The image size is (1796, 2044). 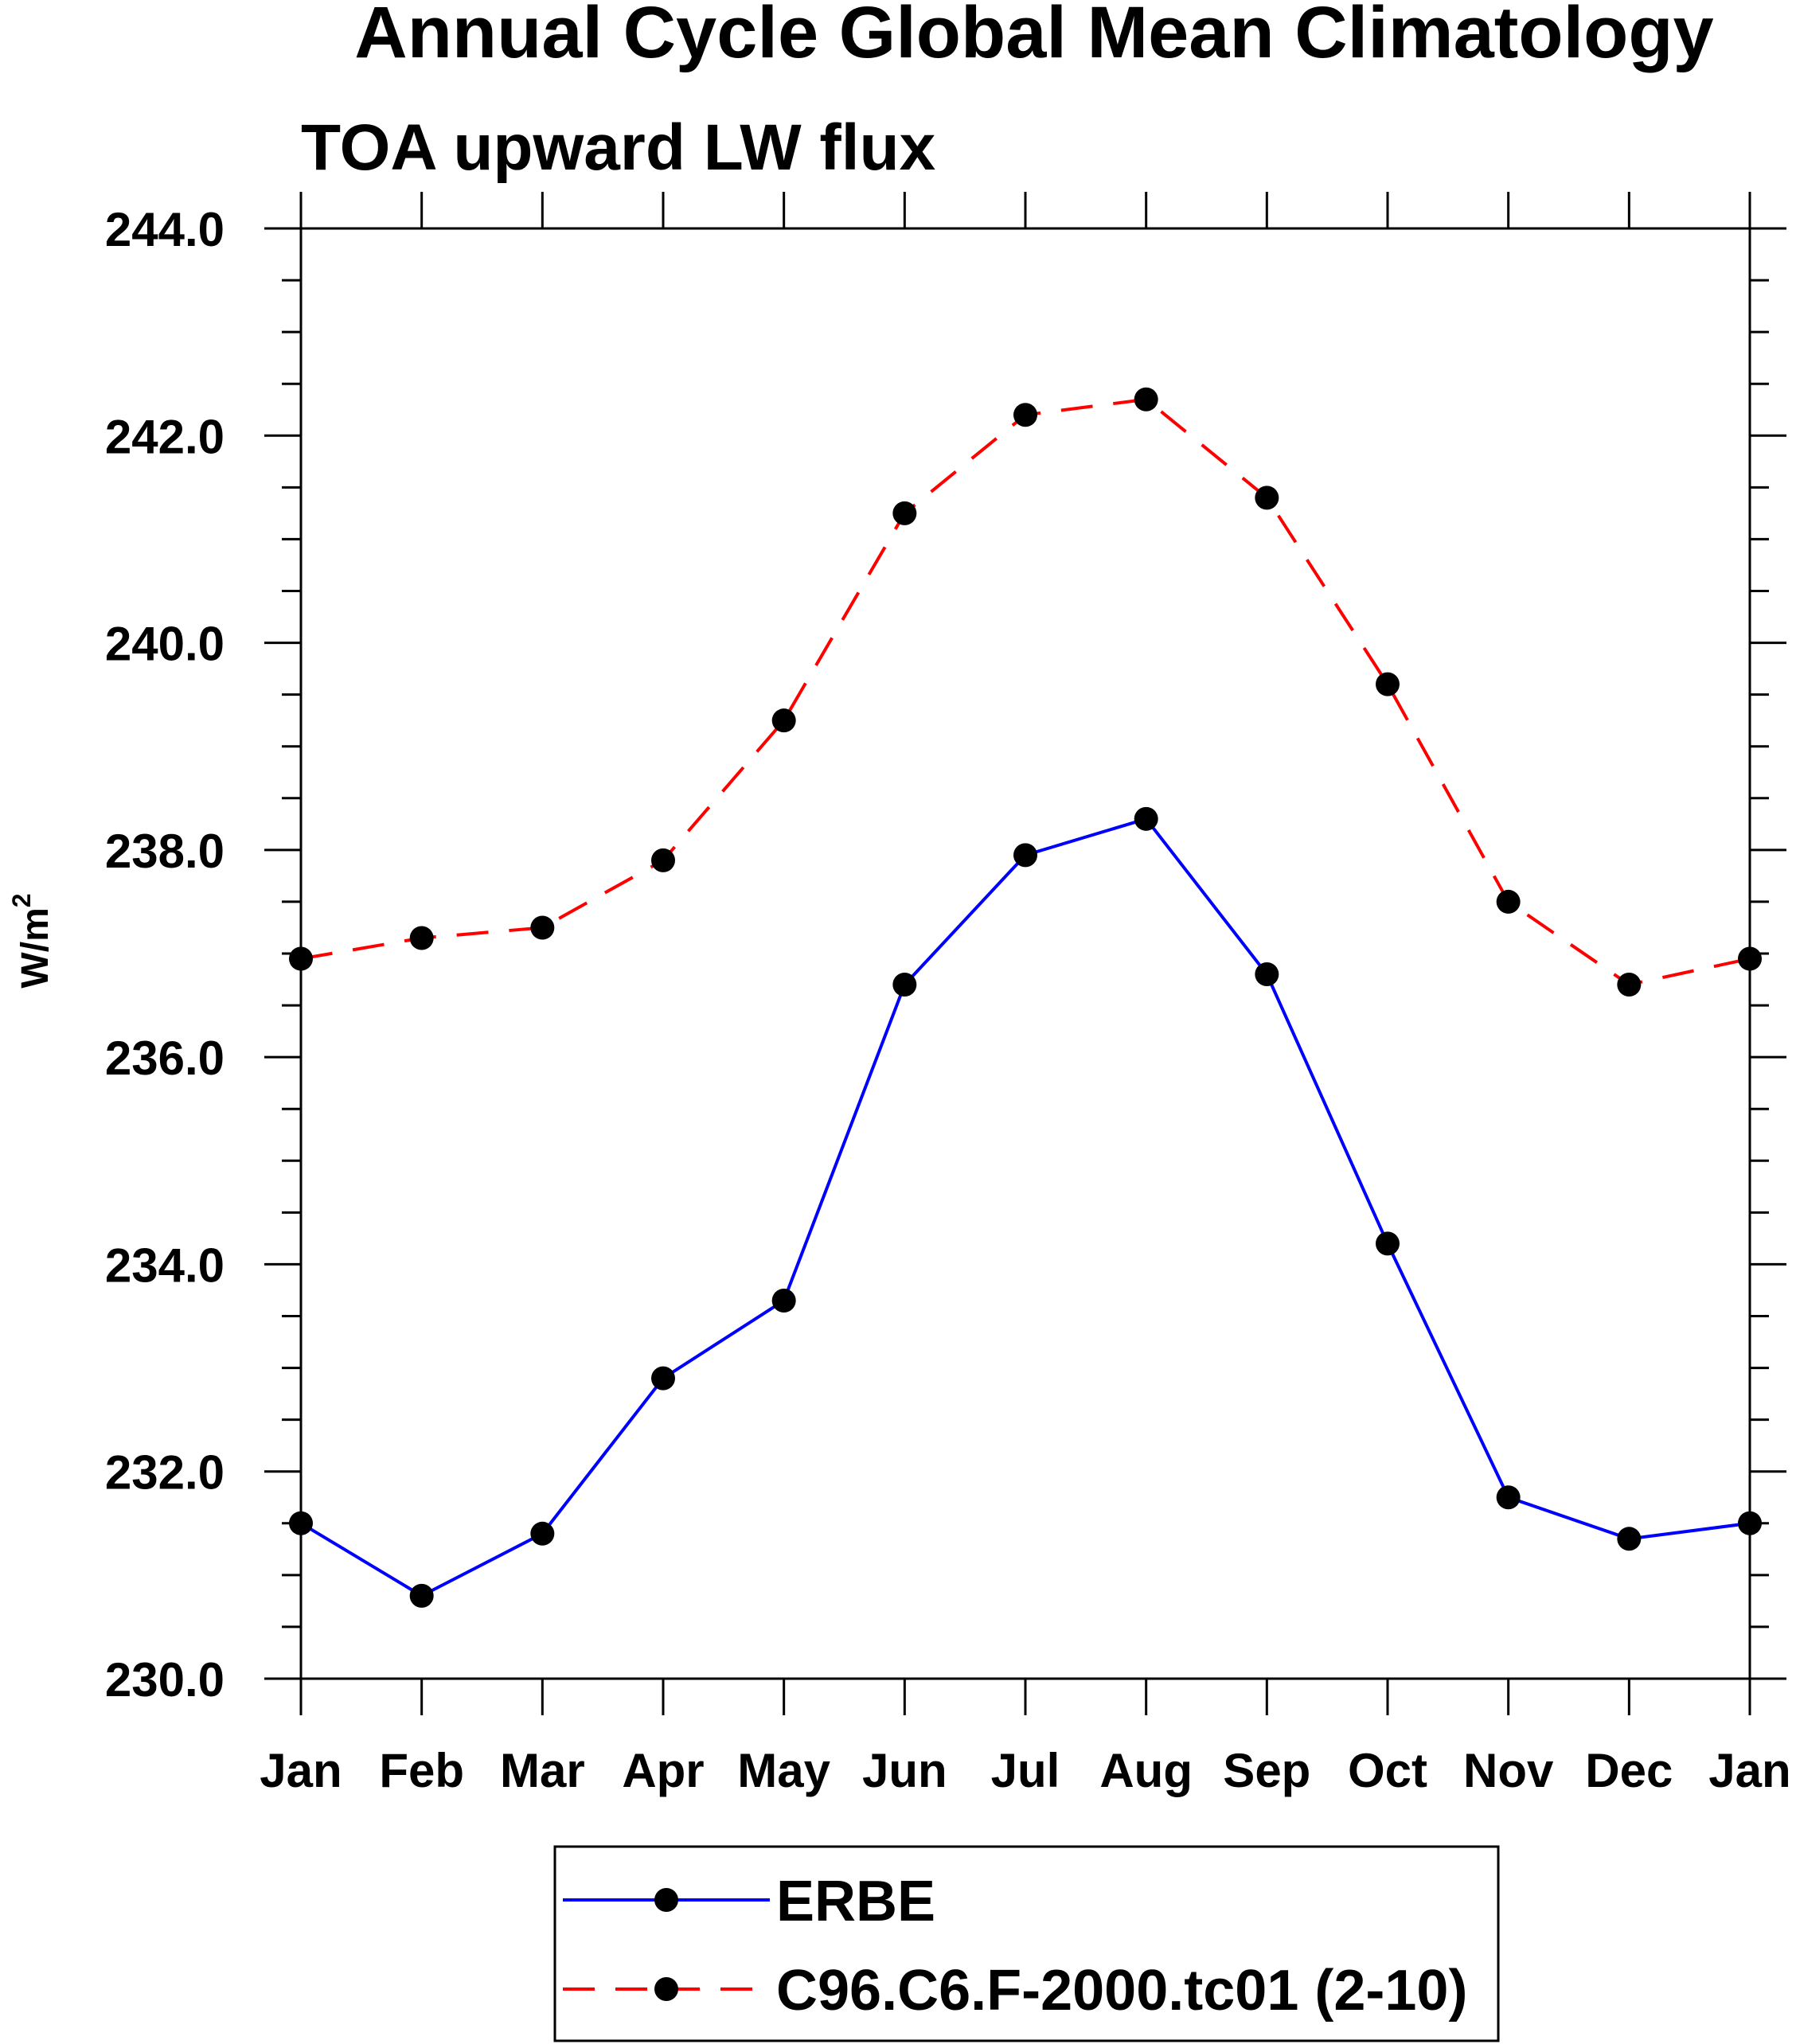 I want to click on y-tick-label: 234.0, so click(x=164, y=1265).